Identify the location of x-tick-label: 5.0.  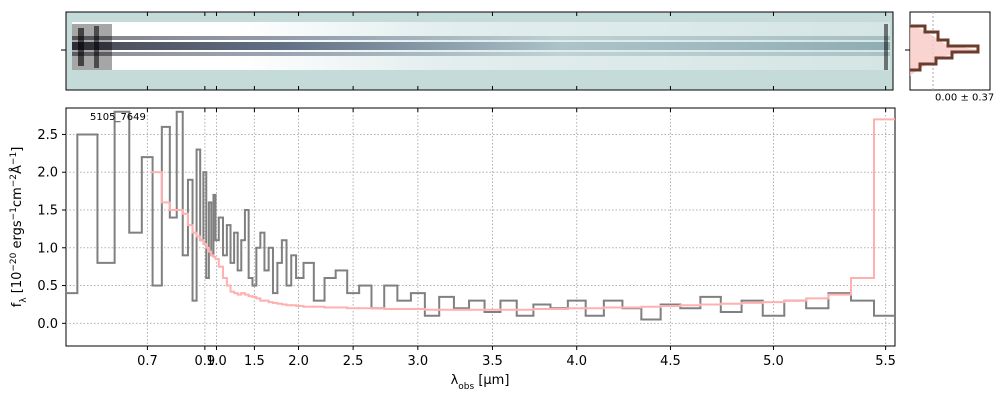
(773, 361).